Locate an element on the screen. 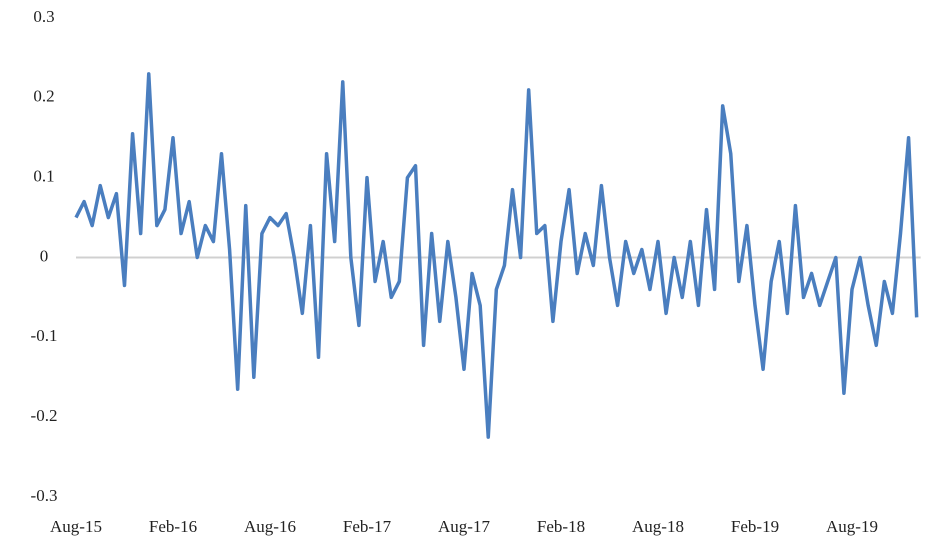  x-tick-label: Feb-18 is located at coordinates (561, 526).